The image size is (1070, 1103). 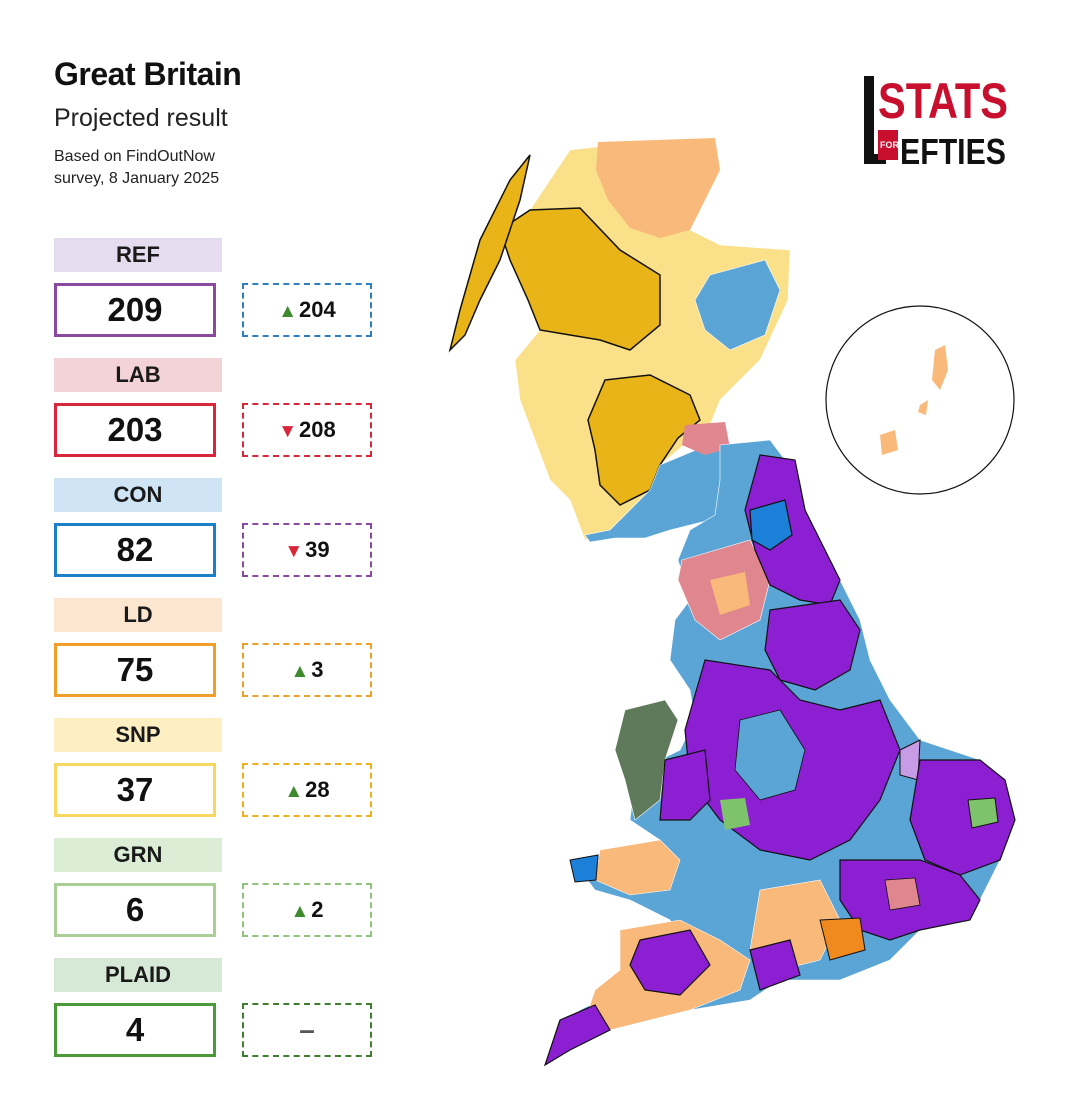 I want to click on party-change-value: 39, so click(x=317, y=549).